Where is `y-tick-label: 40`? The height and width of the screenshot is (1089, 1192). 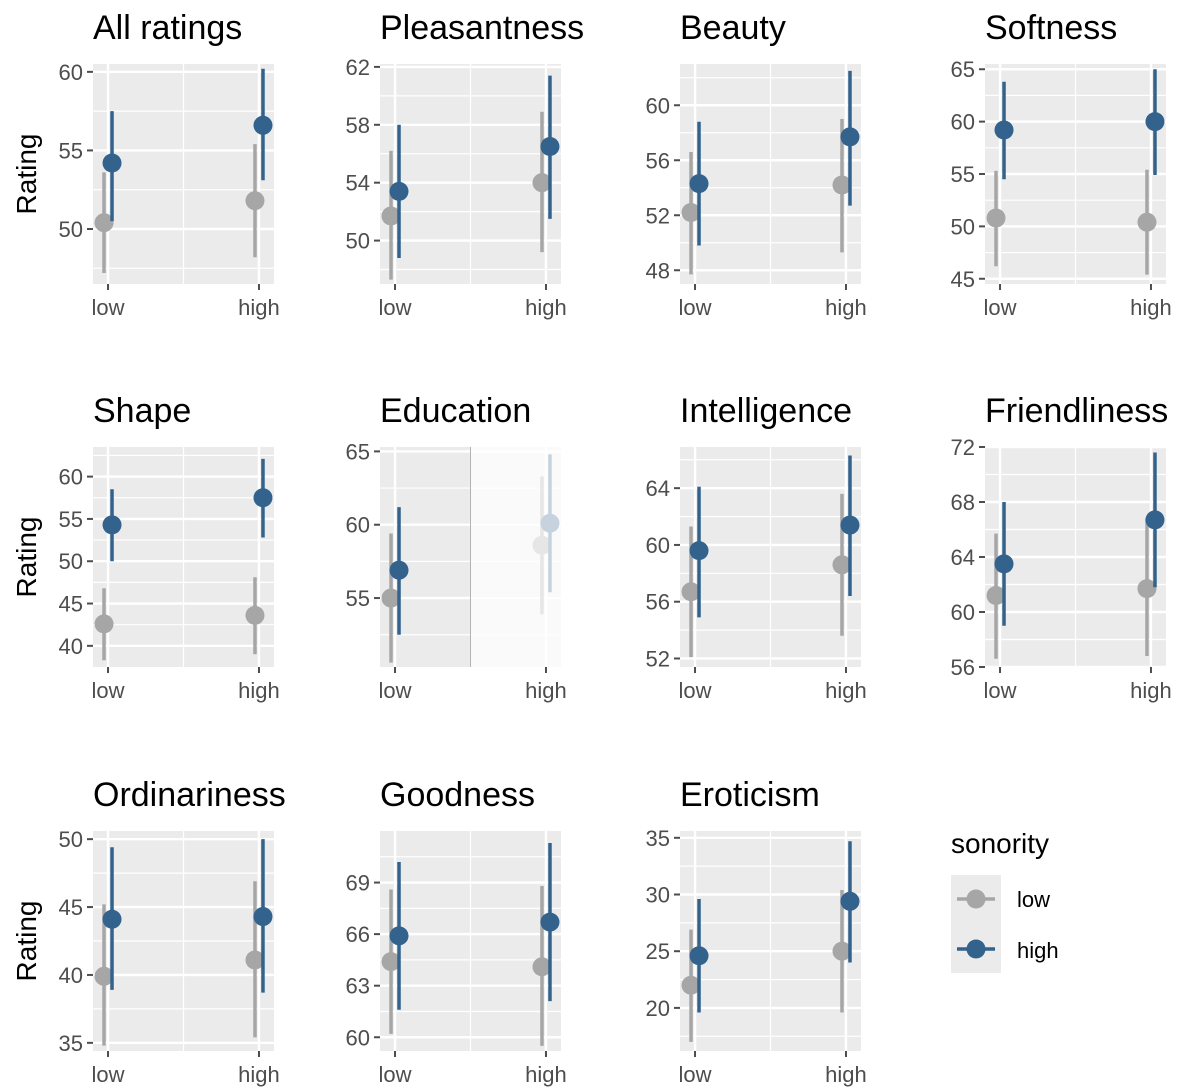
y-tick-label: 40 is located at coordinates (71, 975).